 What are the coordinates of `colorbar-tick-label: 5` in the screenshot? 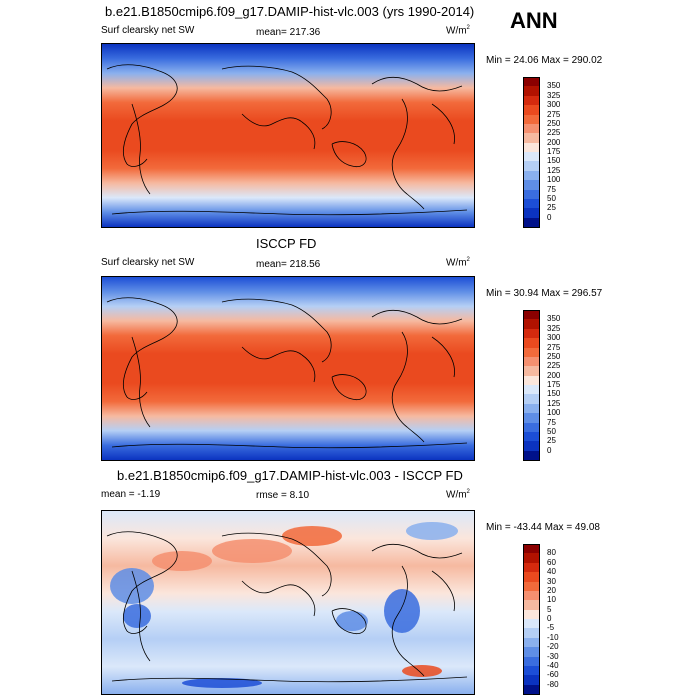 It's located at (549, 609).